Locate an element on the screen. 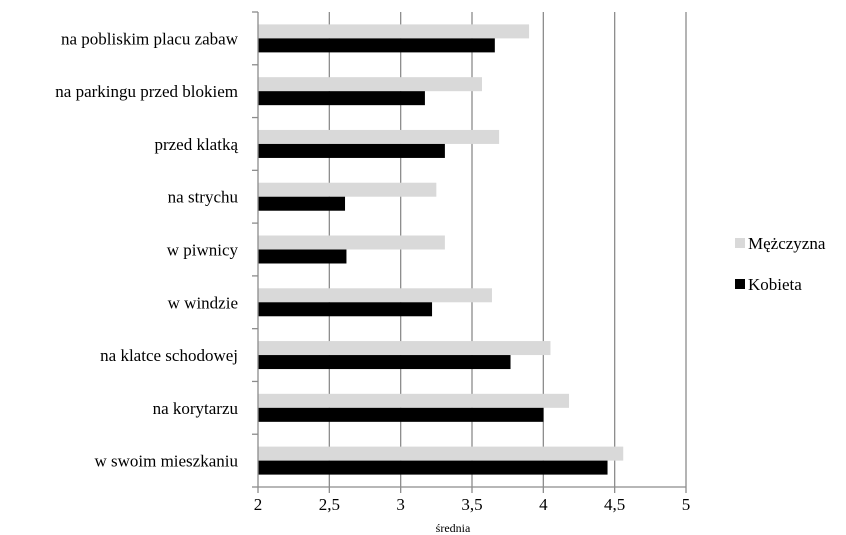  x-axis-title: średnia is located at coordinates (453, 528).